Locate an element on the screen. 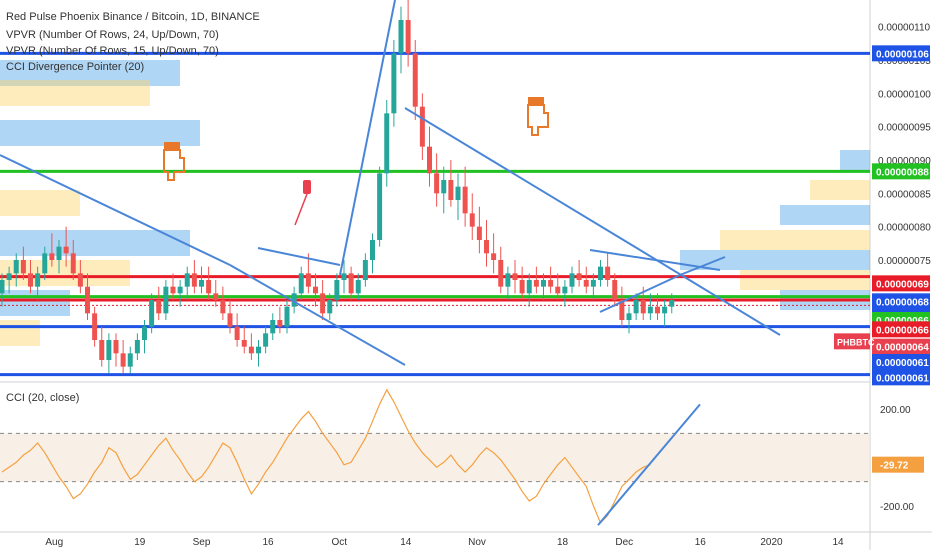 The width and height of the screenshot is (932, 550). symbol-tag is located at coordinates (852, 341).